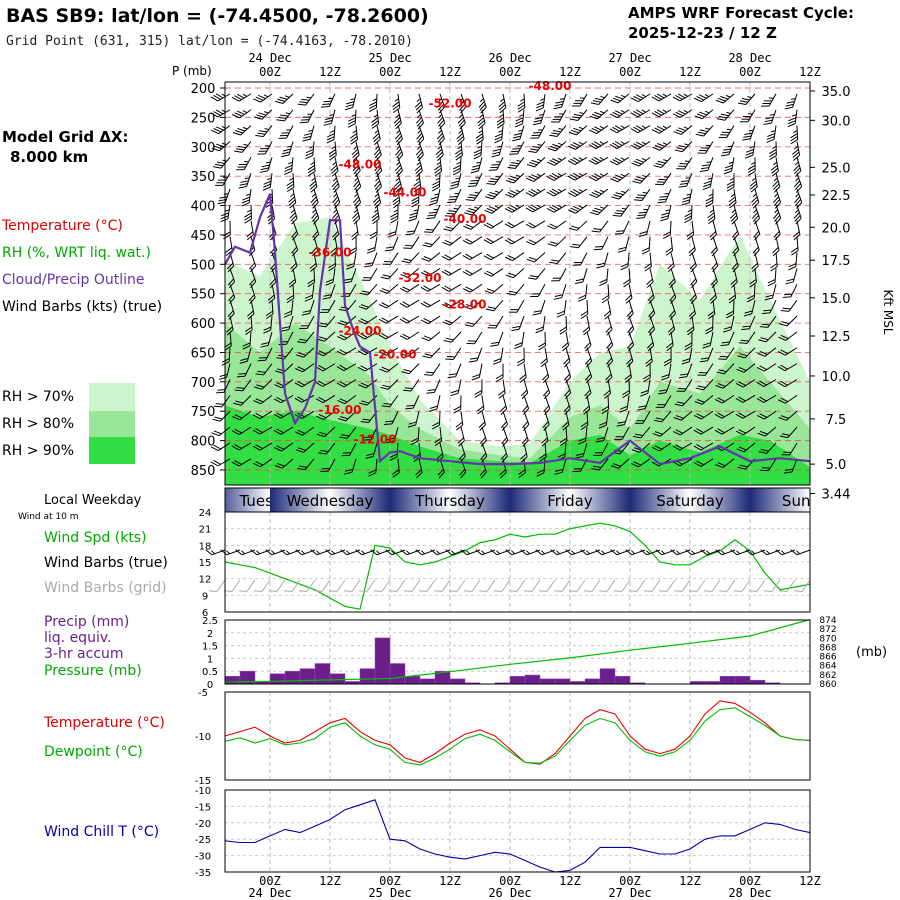  What do you see at coordinates (49, 157) in the screenshot?
I see `model-grid-value: 8.000 km` at bounding box center [49, 157].